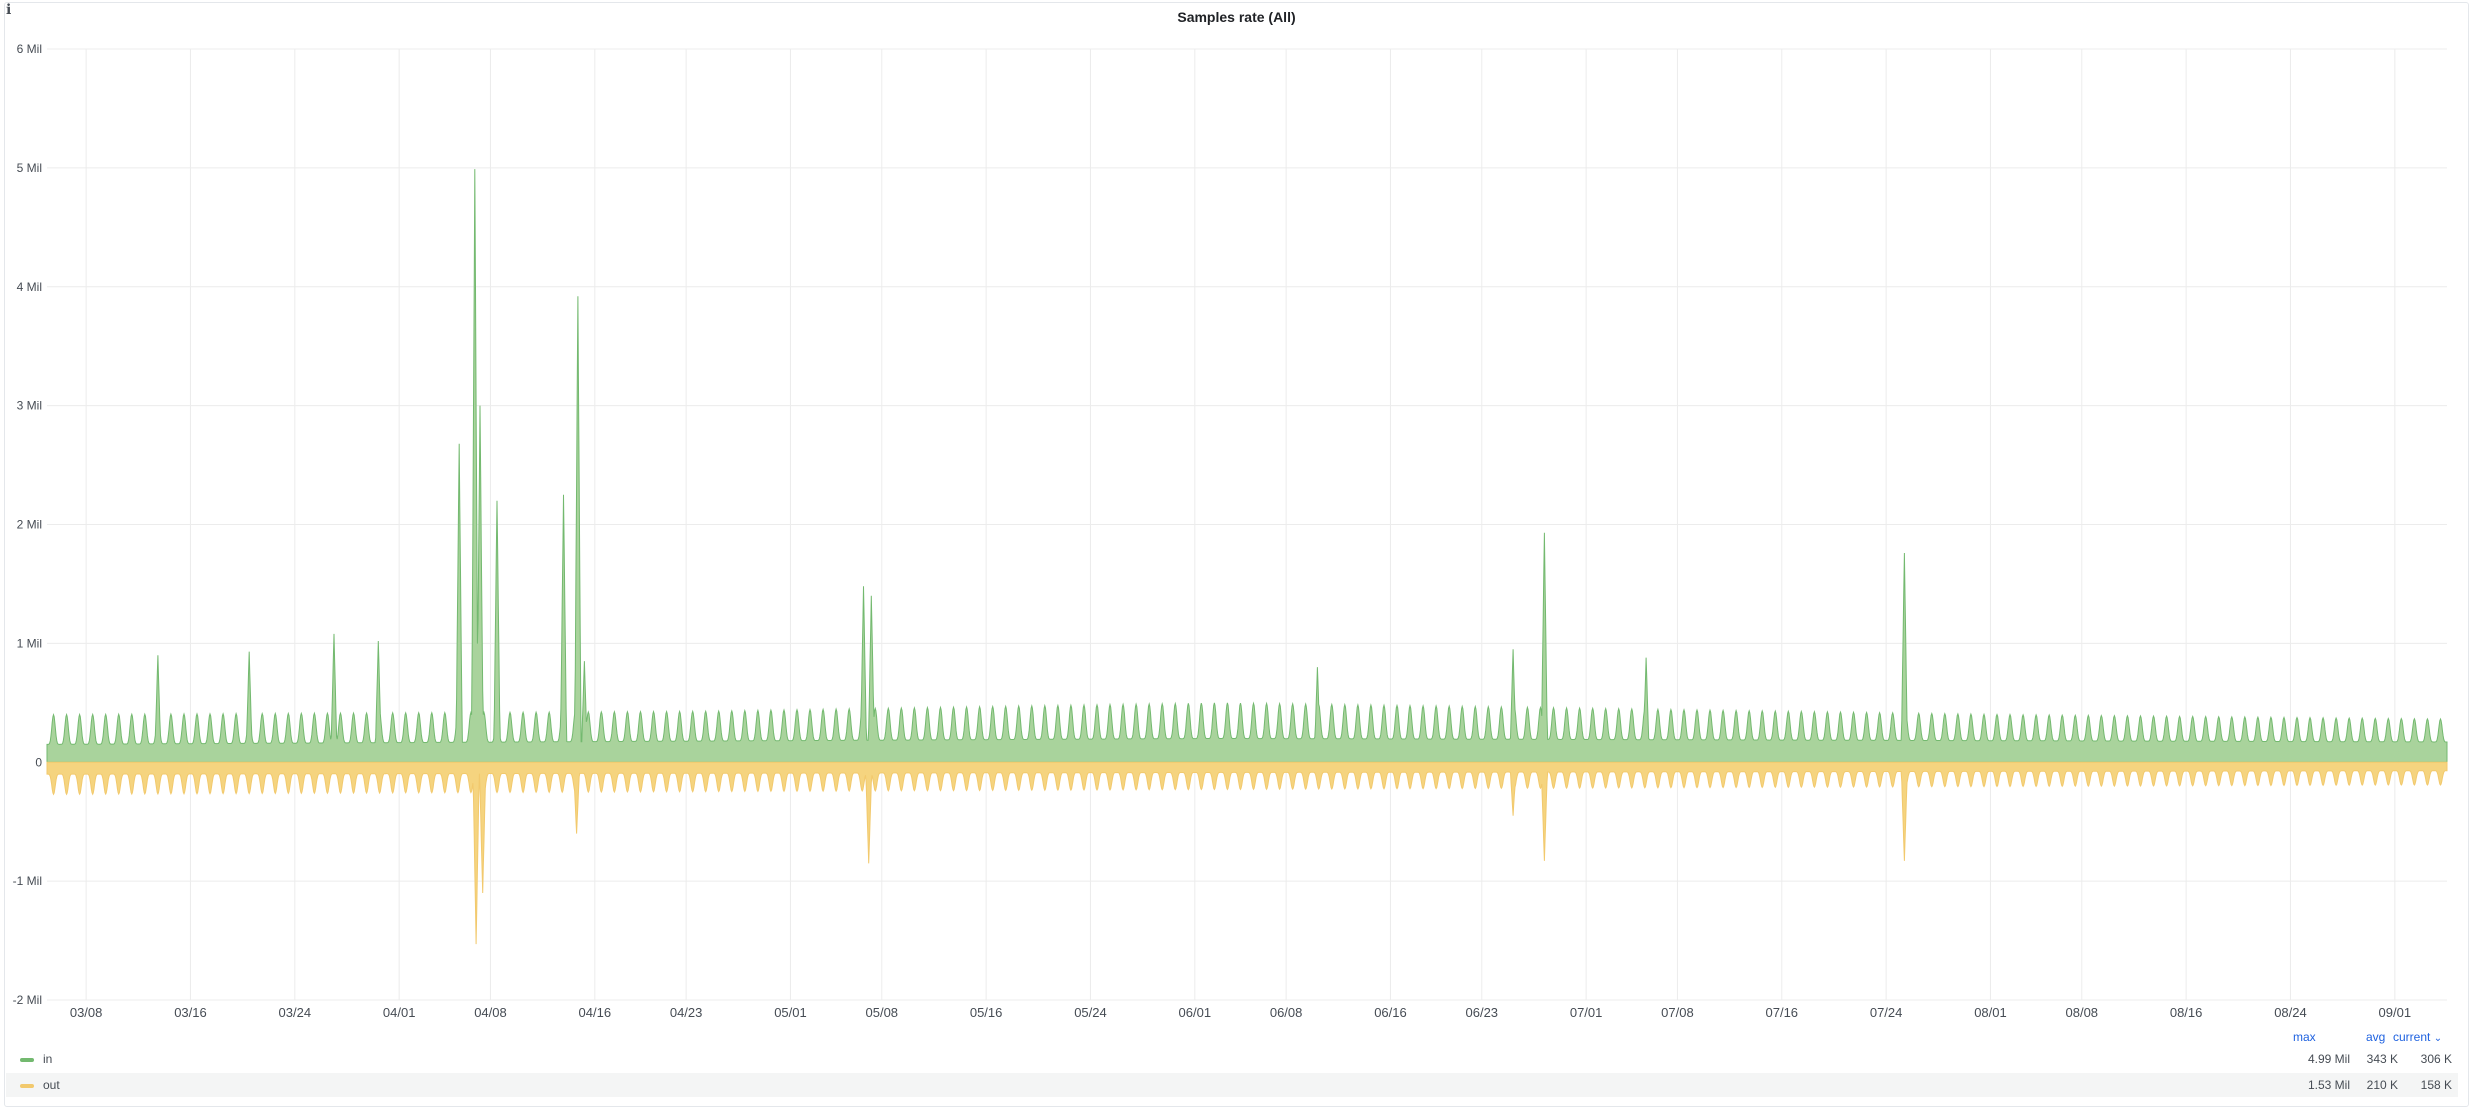  I want to click on legend-header-current: current ⌄, so click(2417, 1037).